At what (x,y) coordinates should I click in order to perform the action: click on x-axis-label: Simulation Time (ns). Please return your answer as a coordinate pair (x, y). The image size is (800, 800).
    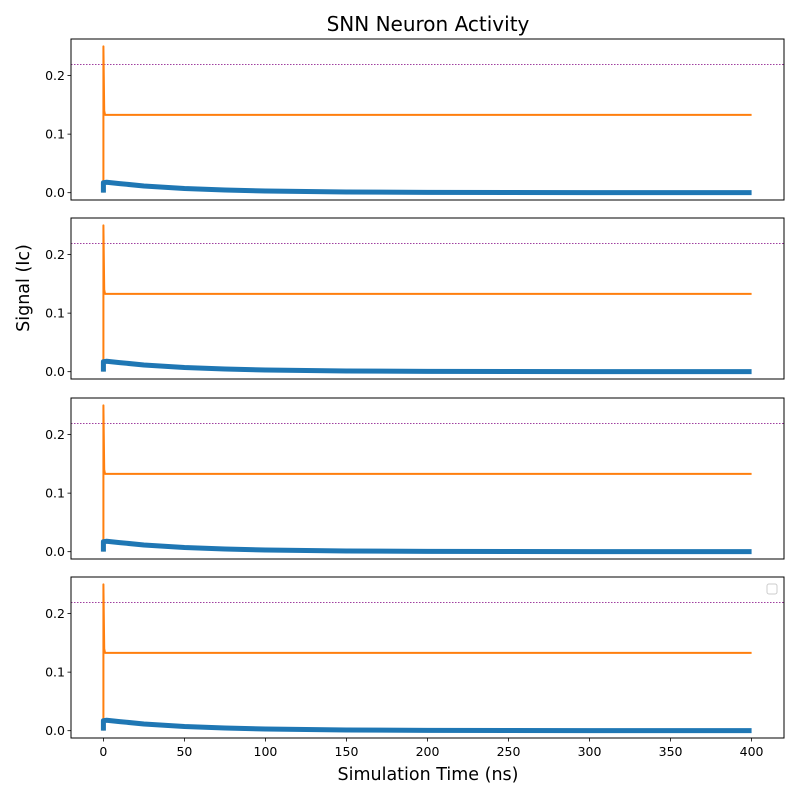
    Looking at the image, I should click on (427, 775).